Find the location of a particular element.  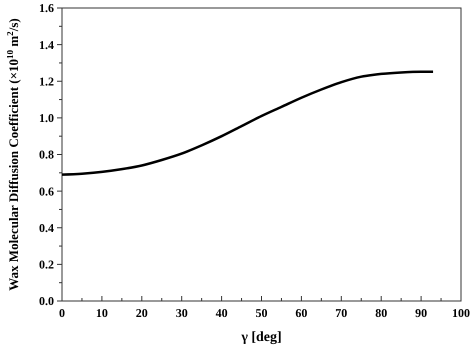

x-tick-label: 60 is located at coordinates (301, 313).